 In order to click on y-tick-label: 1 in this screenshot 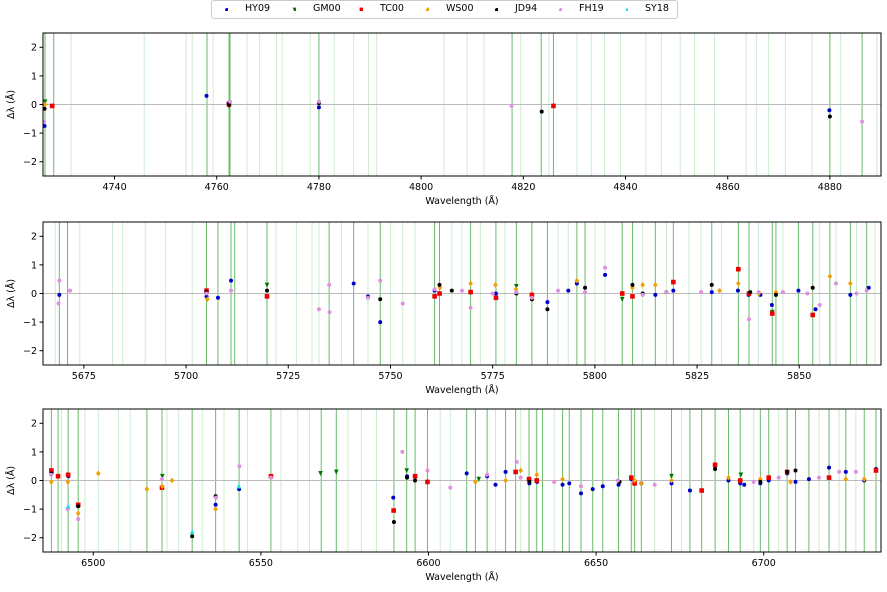, I will do `click(34, 452)`.